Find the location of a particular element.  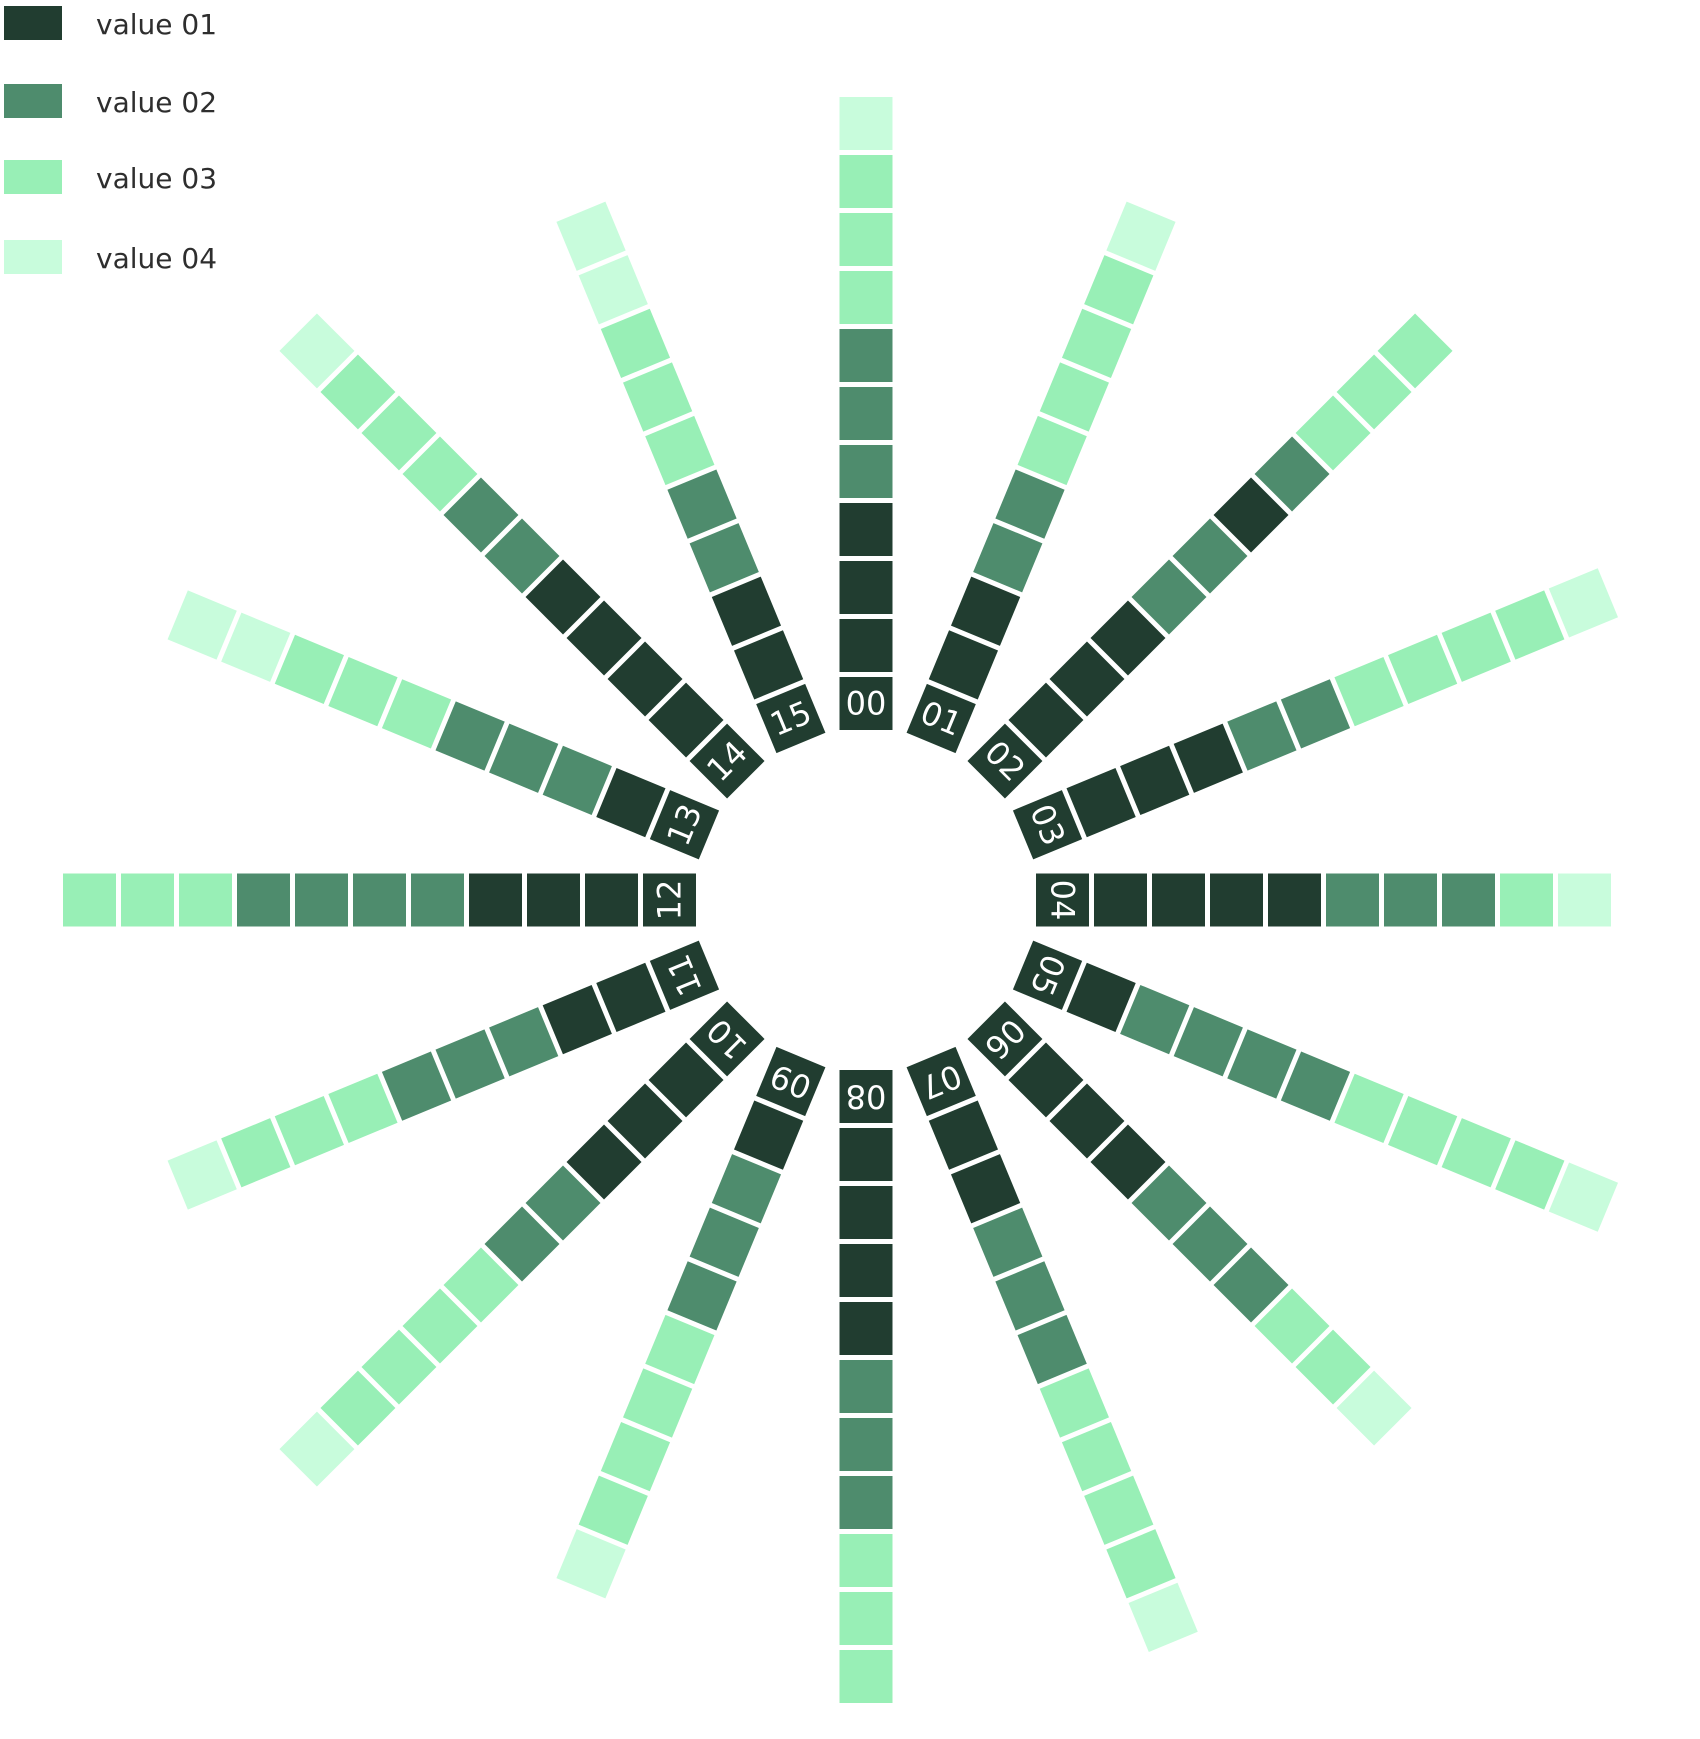

bar-06: 06 is located at coordinates (1189, 1223).